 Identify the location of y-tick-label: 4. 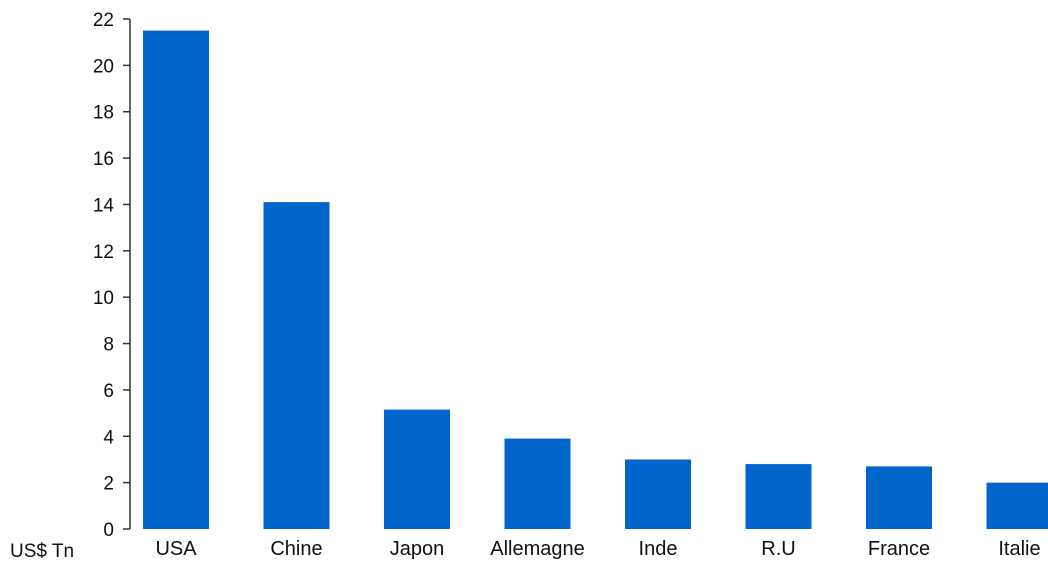
(108, 437).